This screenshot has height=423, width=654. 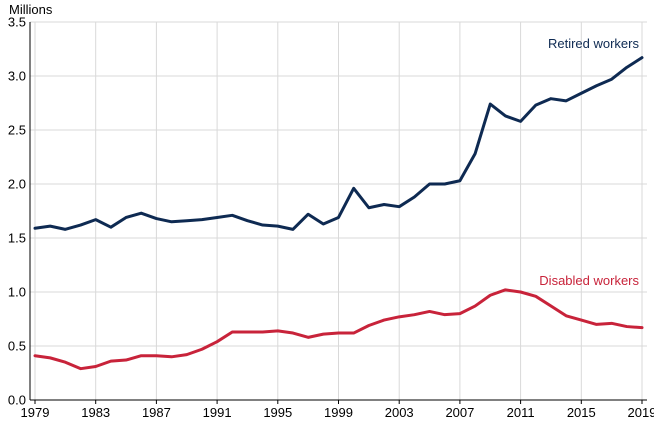 I want to click on series-labels: Retired workers Disabled workers, so click(x=589, y=162).